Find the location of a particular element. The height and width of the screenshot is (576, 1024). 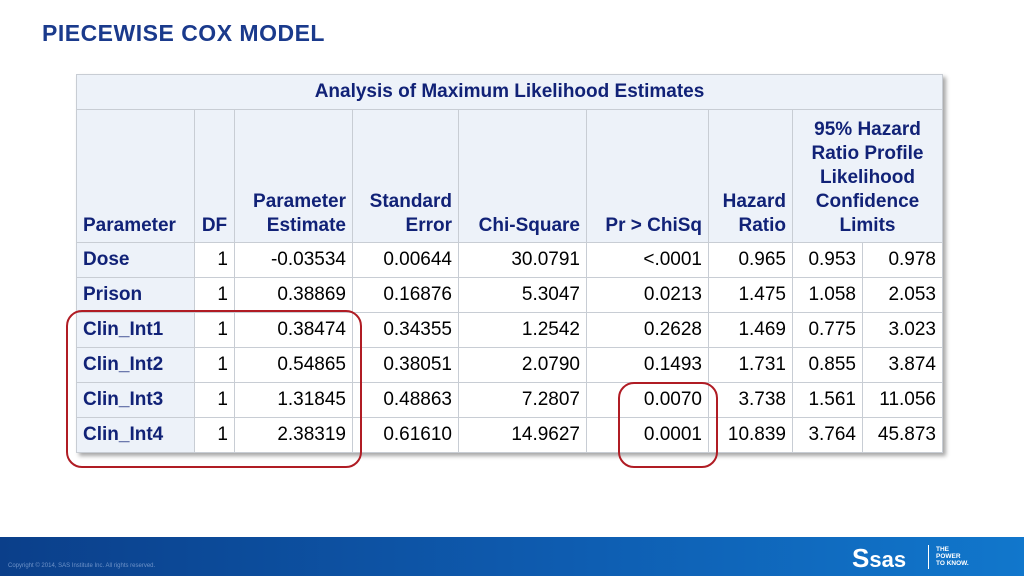

cell-estimate: 0.38474 is located at coordinates (293, 330).